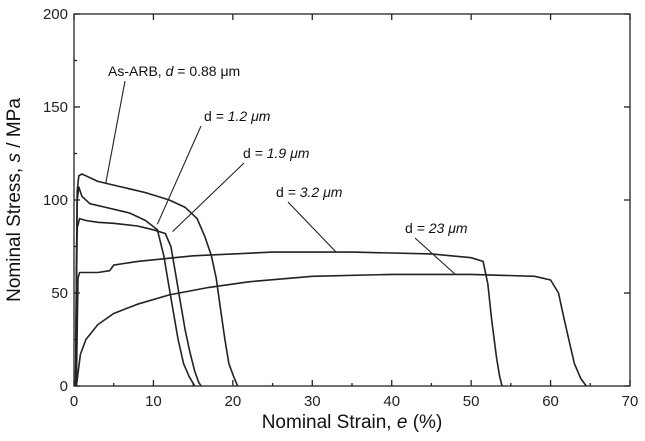  Describe the element at coordinates (550, 401) in the screenshot. I see `x-tick-label: 60` at that location.